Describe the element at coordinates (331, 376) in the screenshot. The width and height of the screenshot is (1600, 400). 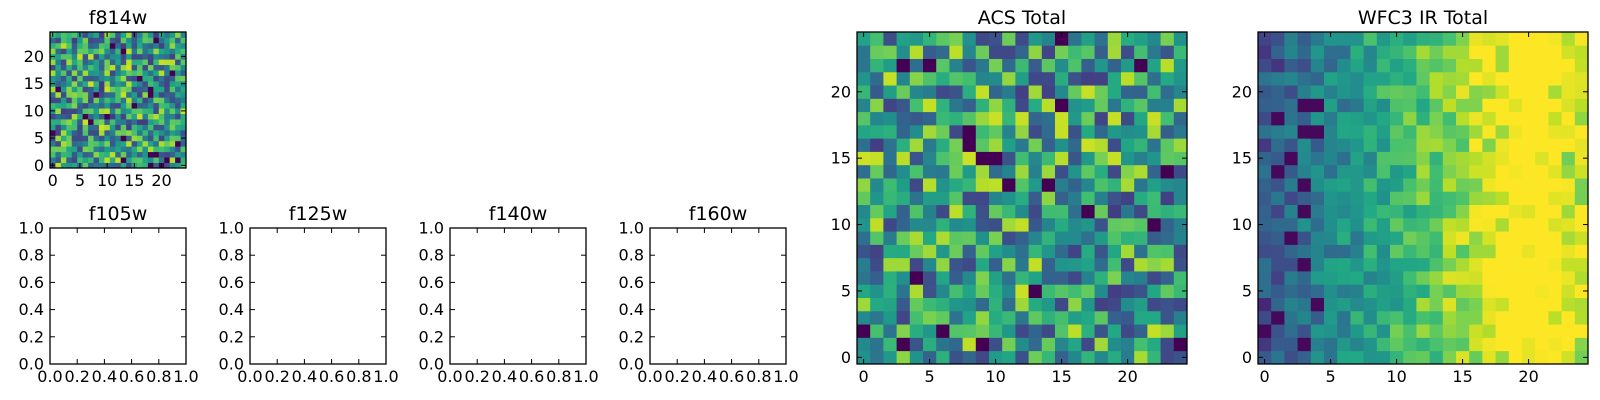
I see `x-tick-label: 0.6` at that location.